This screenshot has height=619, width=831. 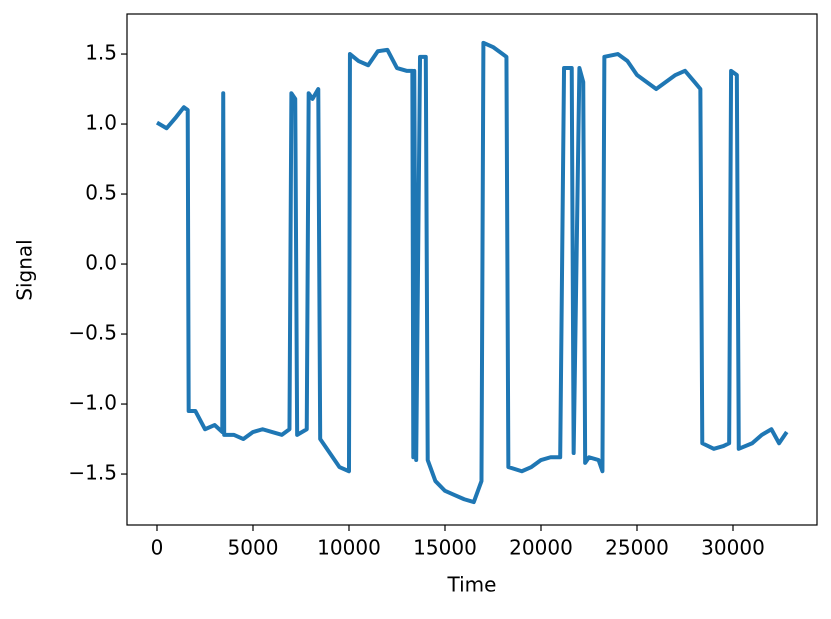 I want to click on y-tick-label: 1.5, so click(x=101, y=53).